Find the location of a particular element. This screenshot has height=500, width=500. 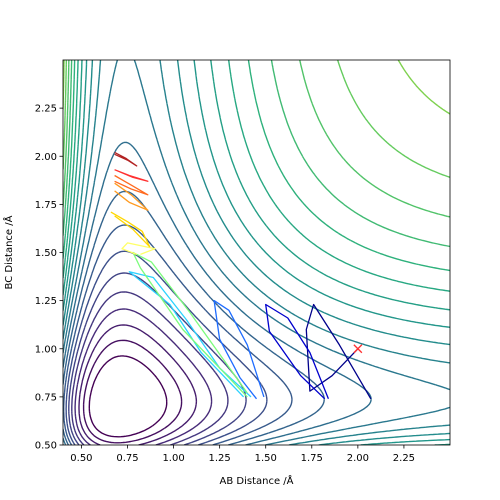

x-marker is located at coordinates (358, 349).